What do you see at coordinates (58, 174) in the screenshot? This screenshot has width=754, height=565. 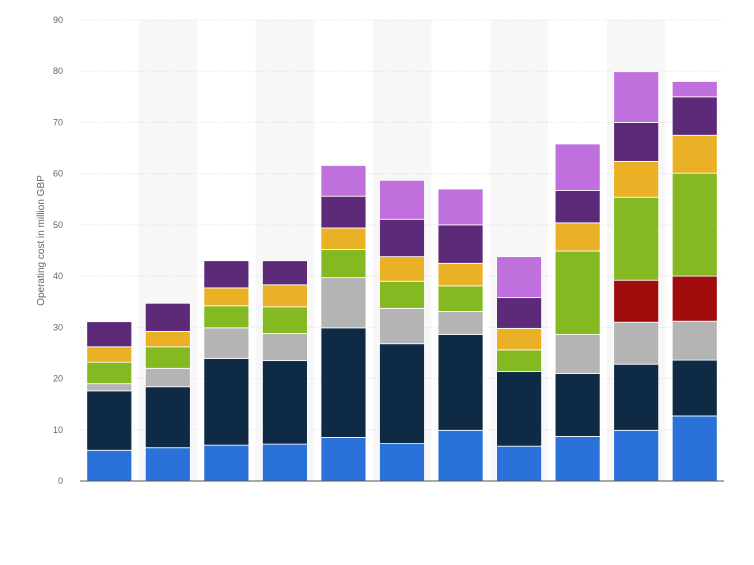 I see `y-tick-label: 60` at bounding box center [58, 174].